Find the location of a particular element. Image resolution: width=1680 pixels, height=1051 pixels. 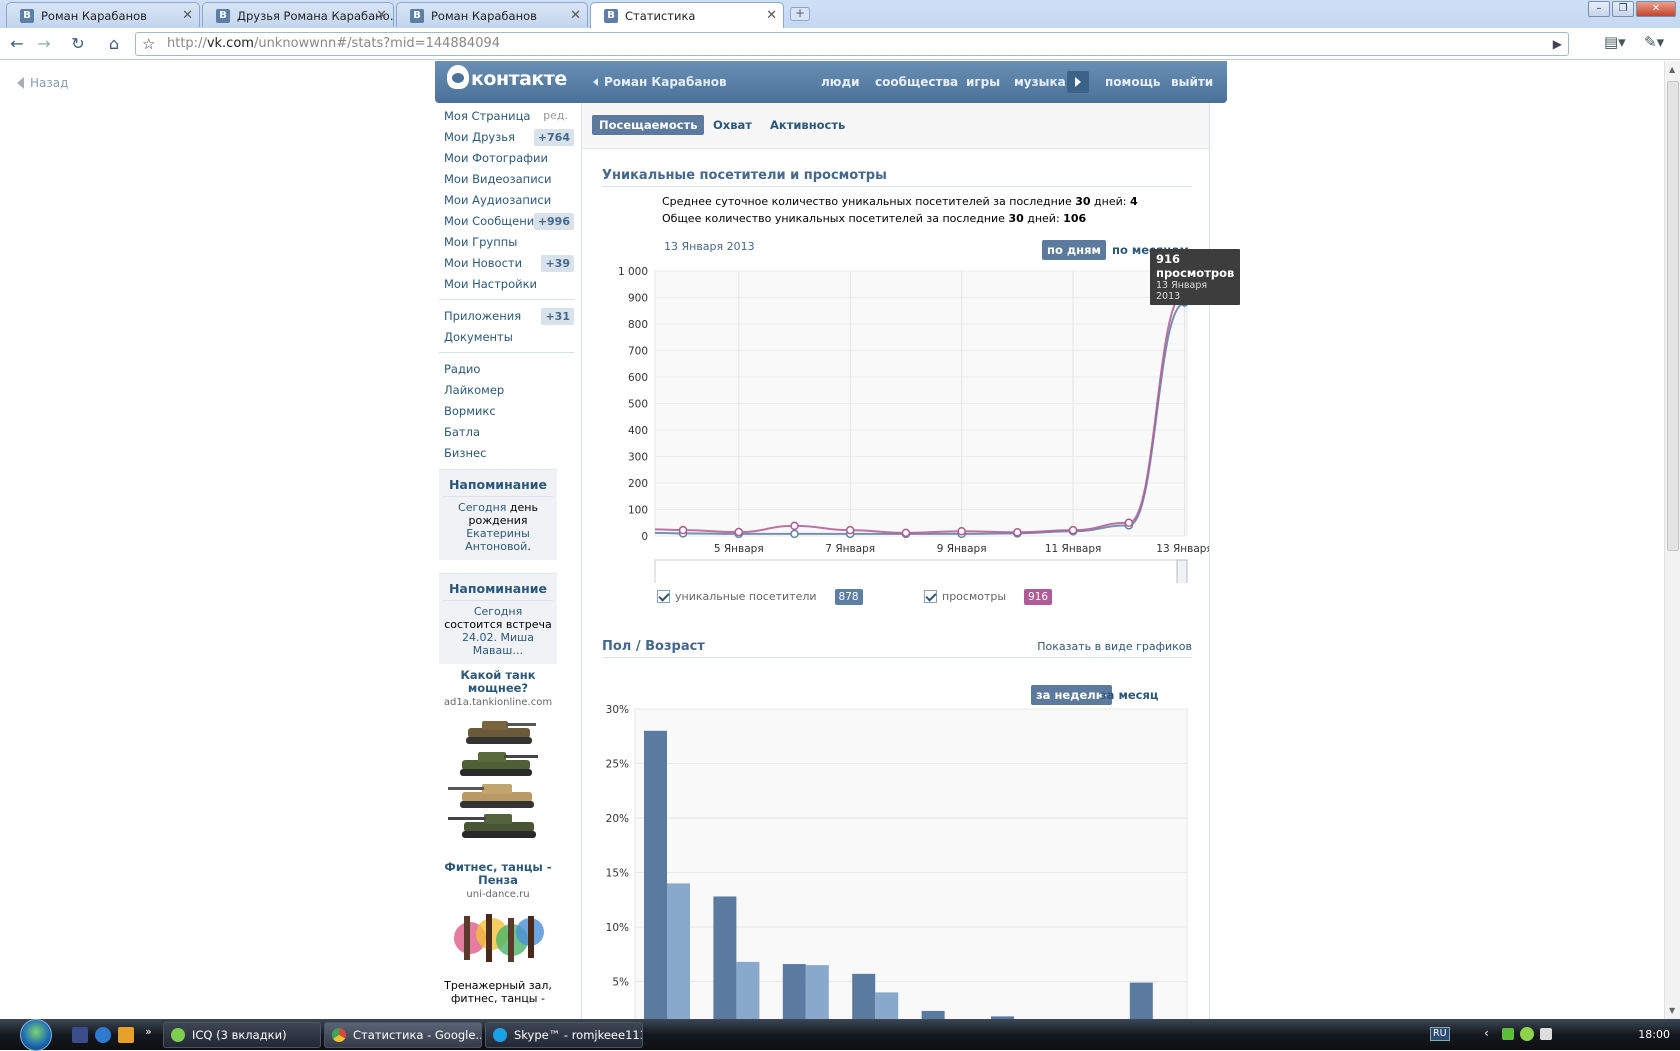

tab-activity: Активность is located at coordinates (808, 125).